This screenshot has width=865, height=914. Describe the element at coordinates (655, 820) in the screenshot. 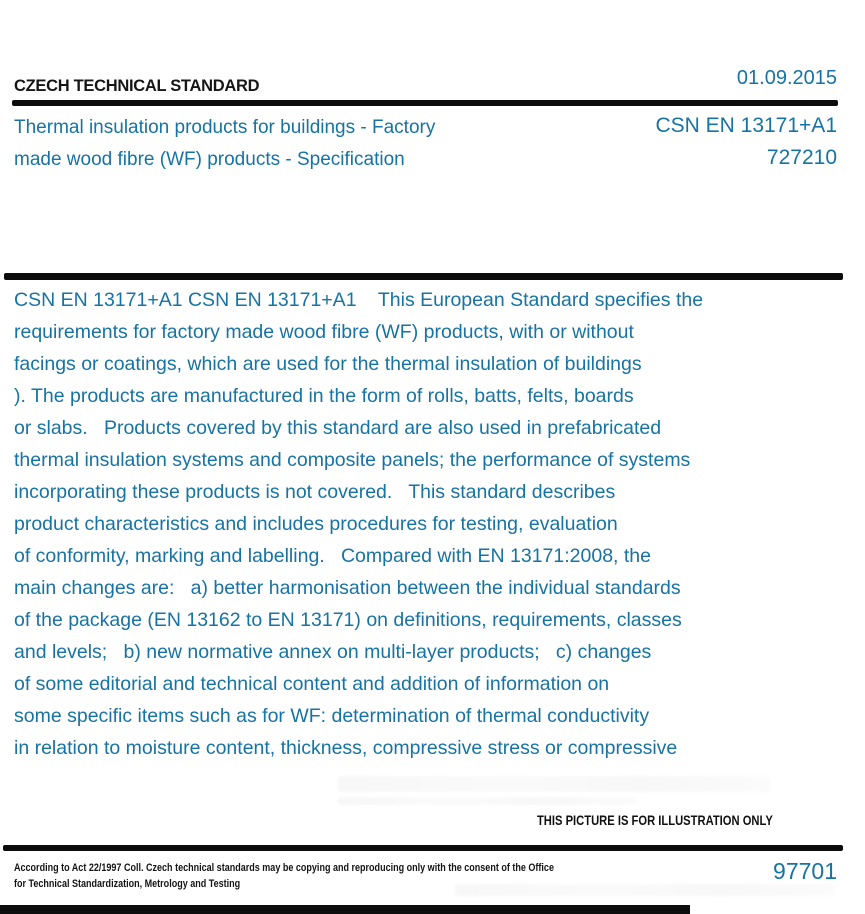

I see `illustration-only-notice: THIS PICTURE IS FOR ILLUSTRATION ONLY` at that location.